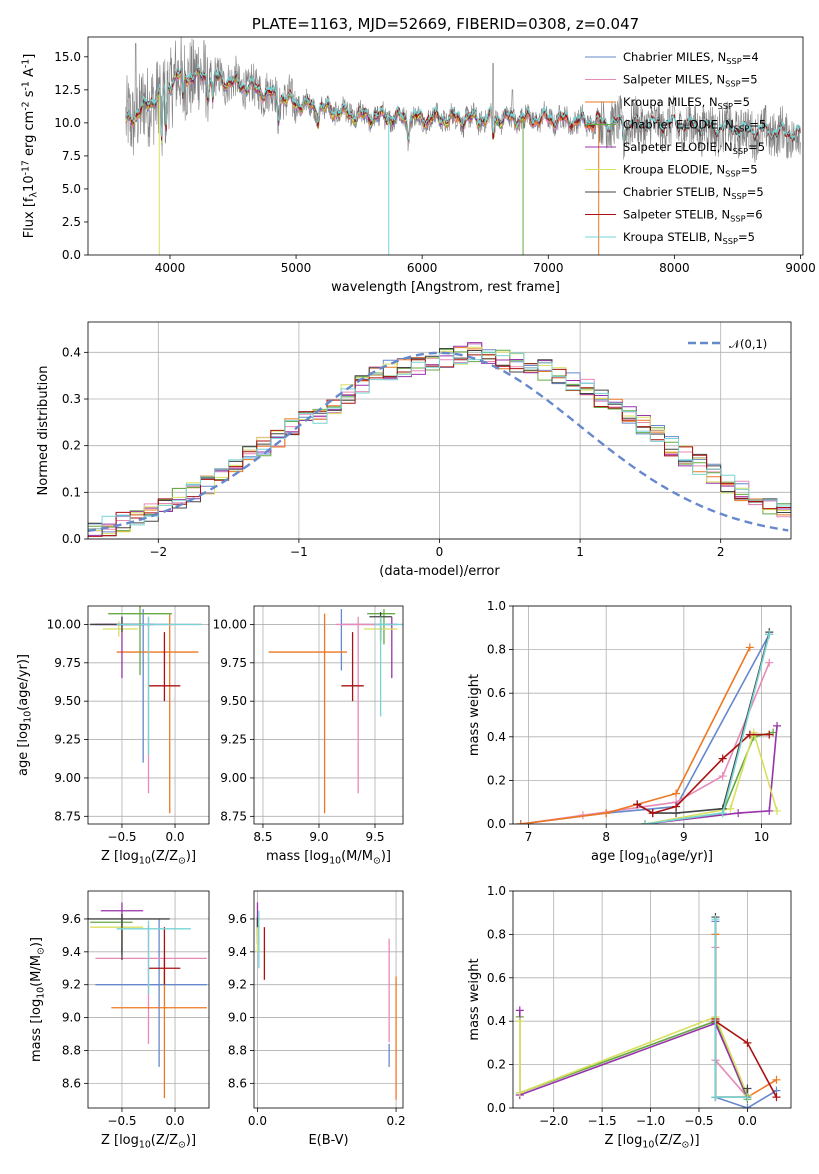  I want to click on x-axis-label: age [log10(age/yr)], so click(652, 857).